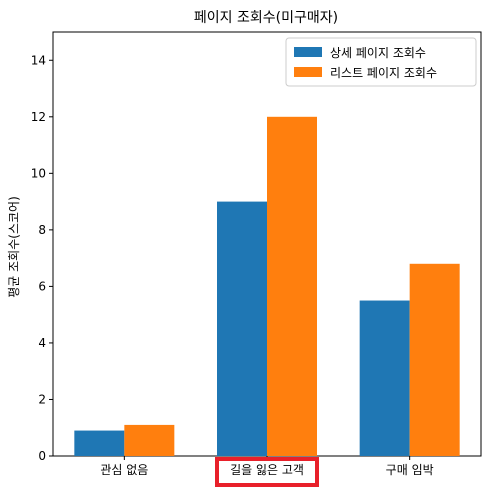  I want to click on x-tick-label: 관심 없음, so click(124, 470).